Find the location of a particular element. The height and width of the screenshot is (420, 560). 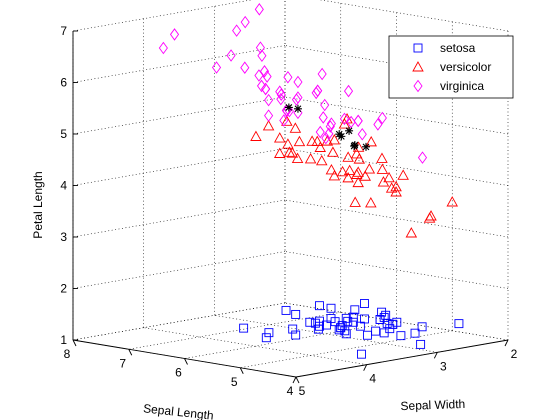

legend-marker-virginica is located at coordinates (418, 86).